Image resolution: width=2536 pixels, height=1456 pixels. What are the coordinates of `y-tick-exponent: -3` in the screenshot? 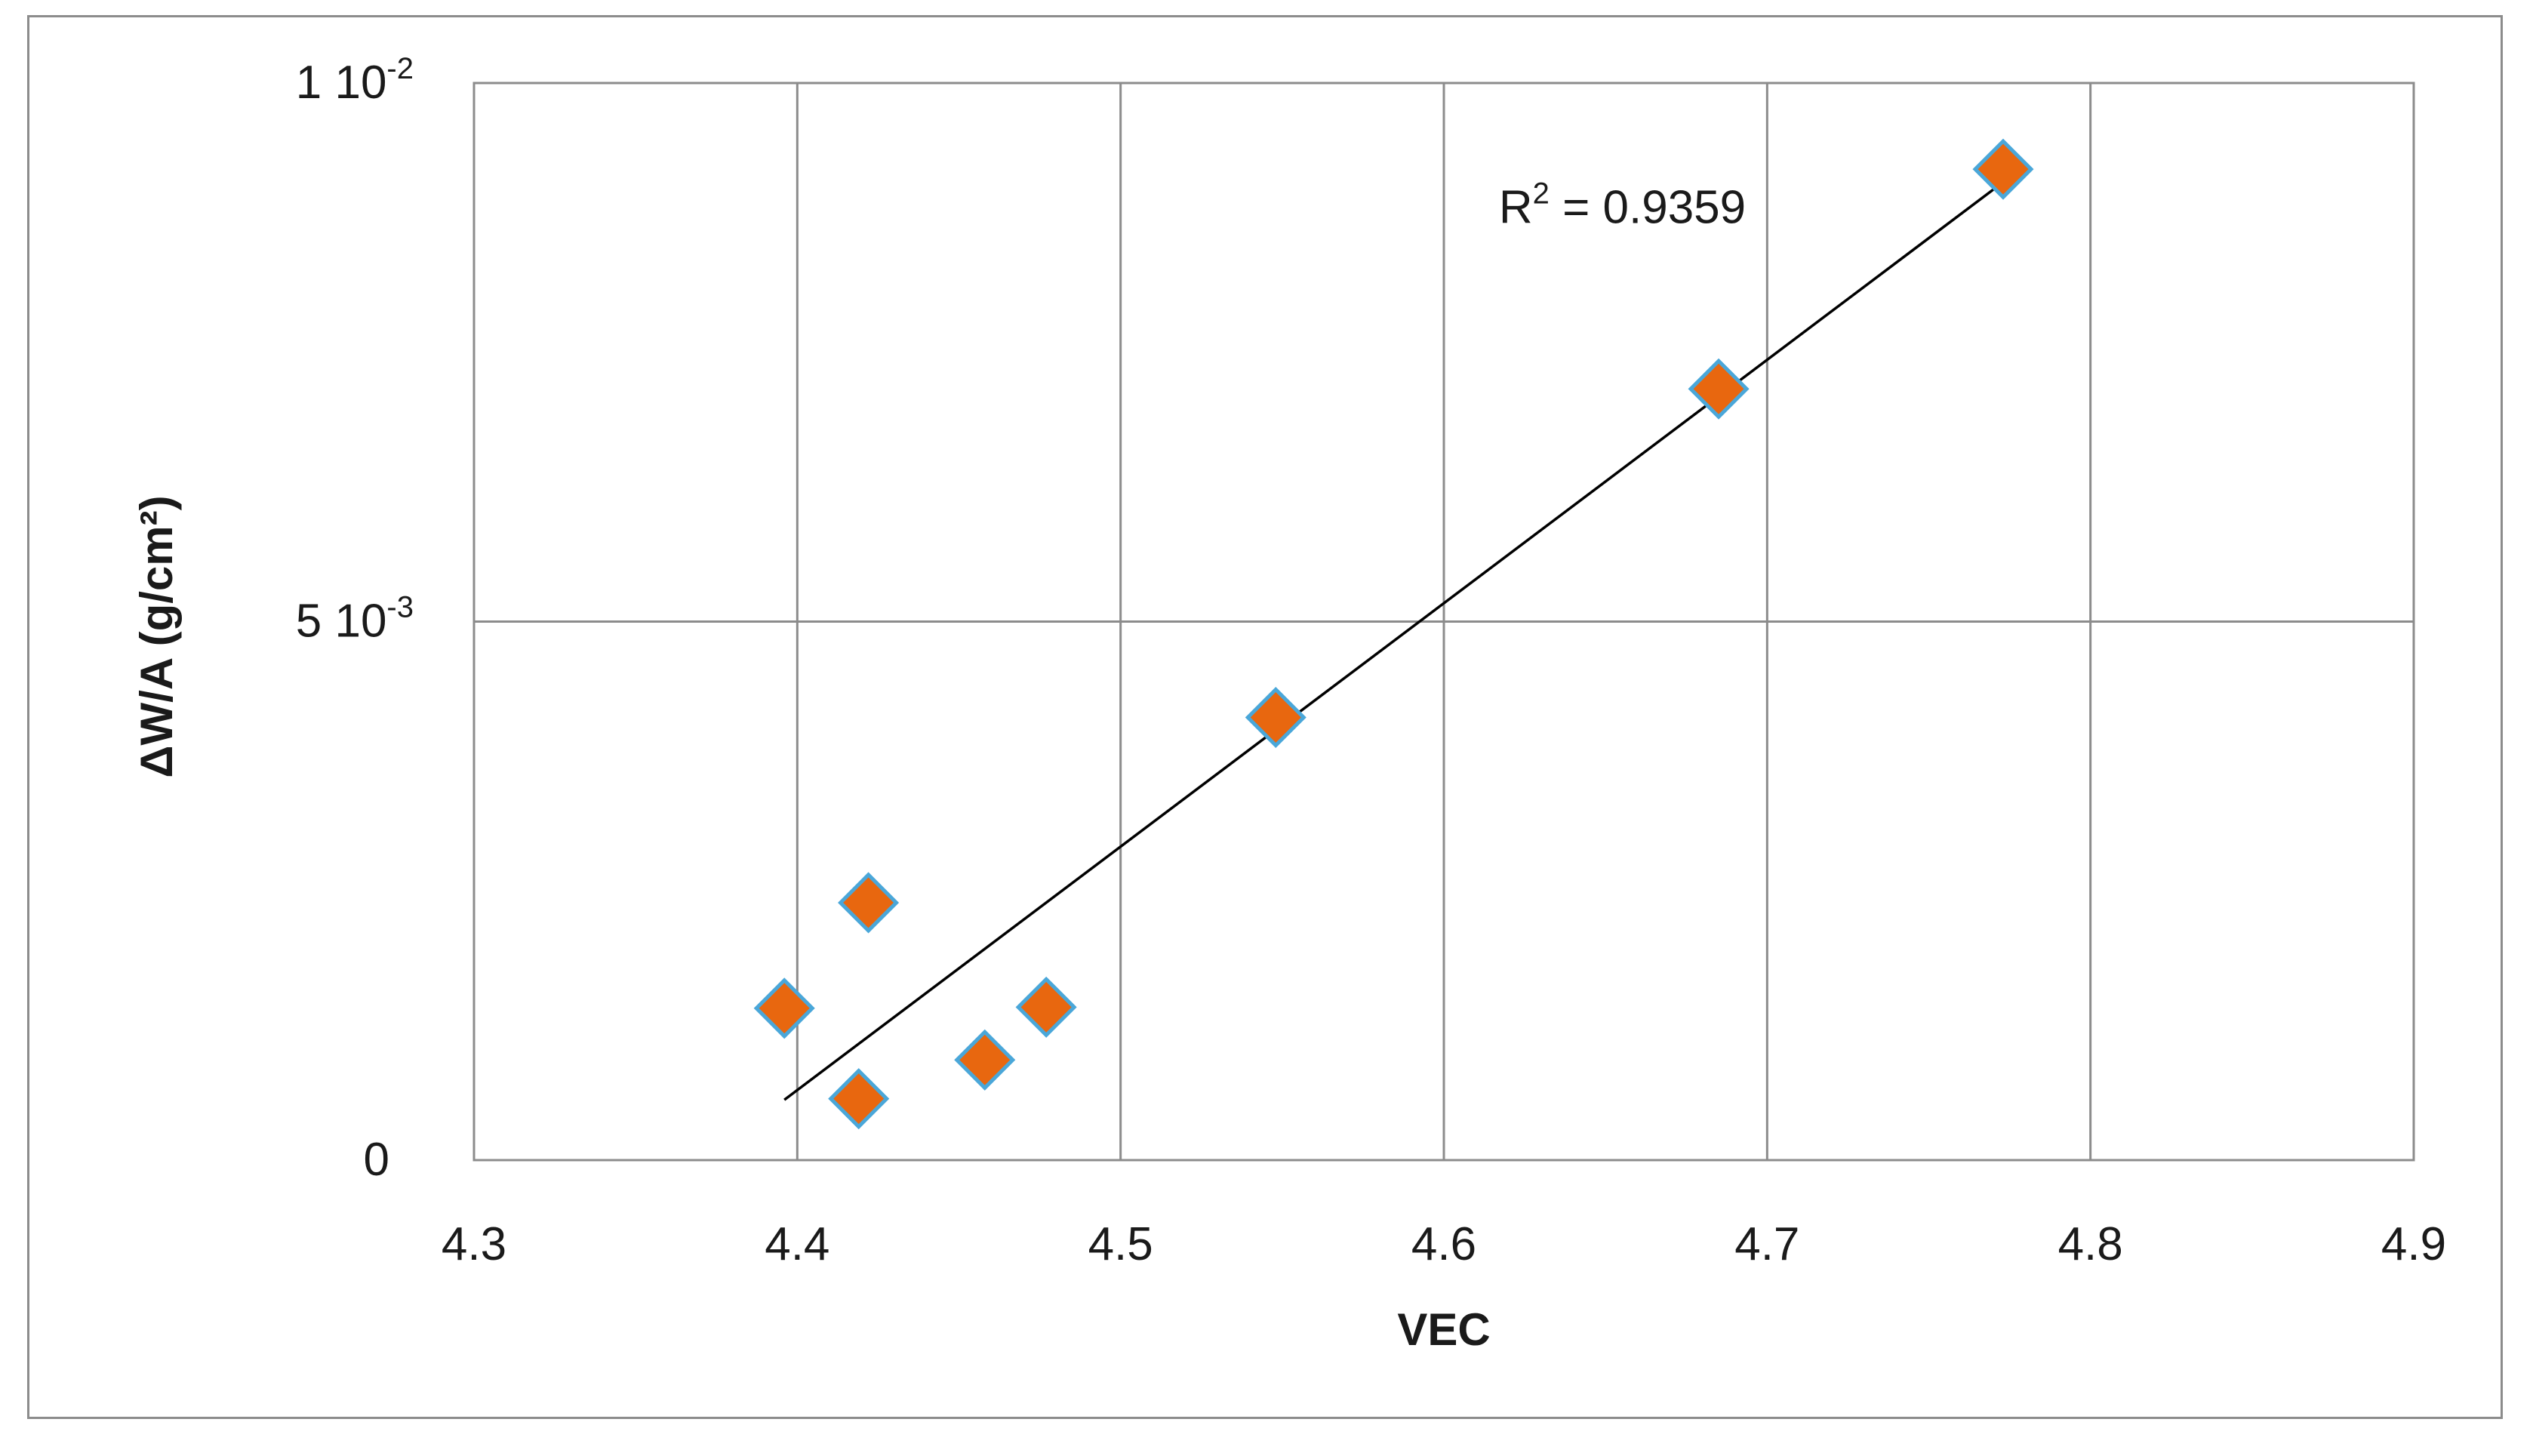 It's located at (400, 607).